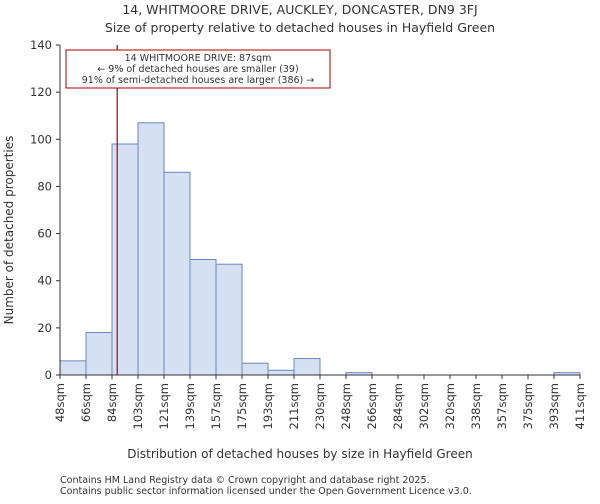 This screenshot has width=600, height=504. I want to click on bar-84sqm, so click(125, 259).